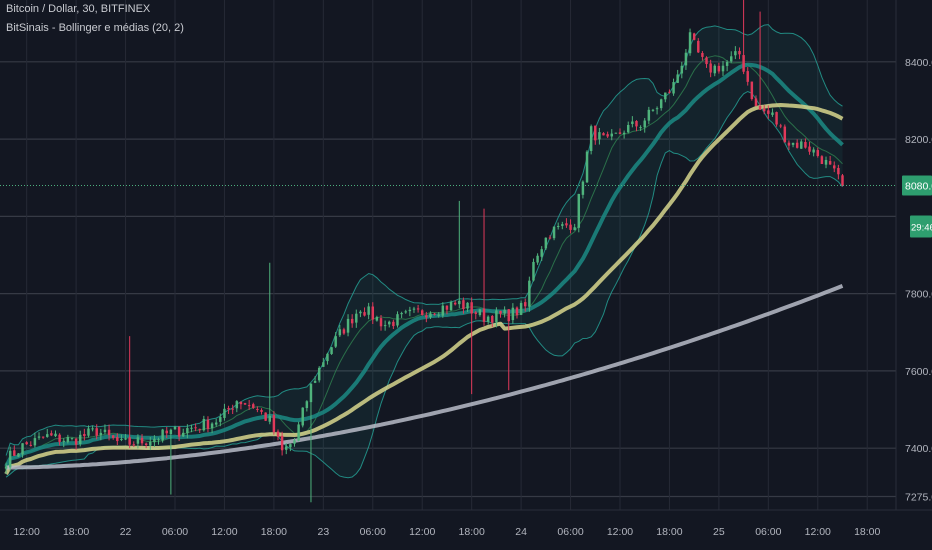 The height and width of the screenshot is (550, 932). What do you see at coordinates (768, 532) in the screenshot?
I see `x-tick-label: 06:00` at bounding box center [768, 532].